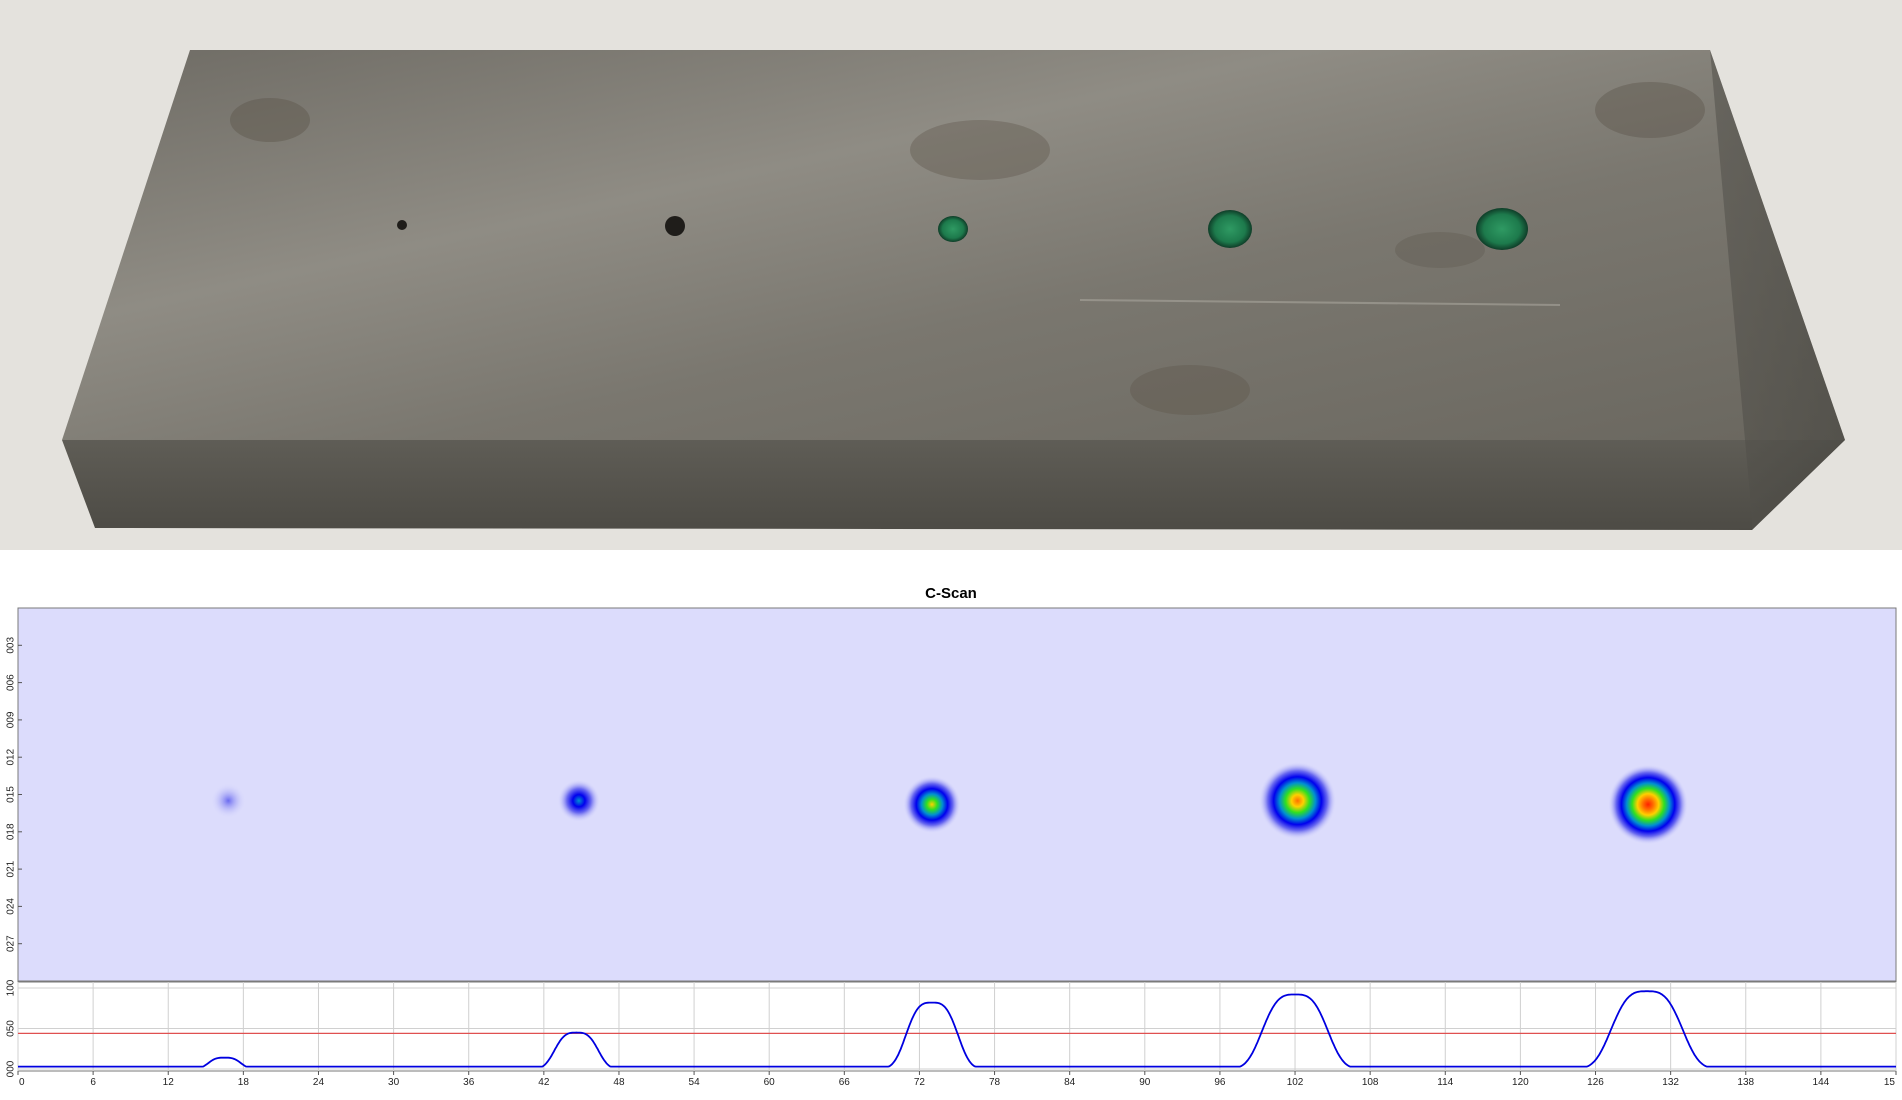 The width and height of the screenshot is (1902, 1100). I want to click on x-tick-label: 36, so click(469, 1082).